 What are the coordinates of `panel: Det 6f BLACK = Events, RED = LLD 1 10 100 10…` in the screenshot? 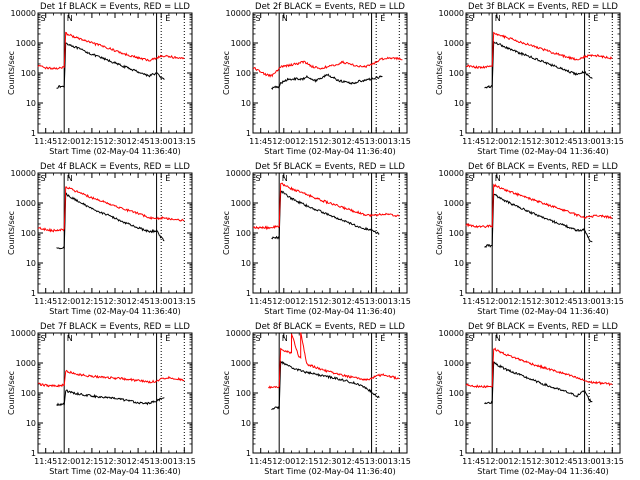 It's located at (529, 239).